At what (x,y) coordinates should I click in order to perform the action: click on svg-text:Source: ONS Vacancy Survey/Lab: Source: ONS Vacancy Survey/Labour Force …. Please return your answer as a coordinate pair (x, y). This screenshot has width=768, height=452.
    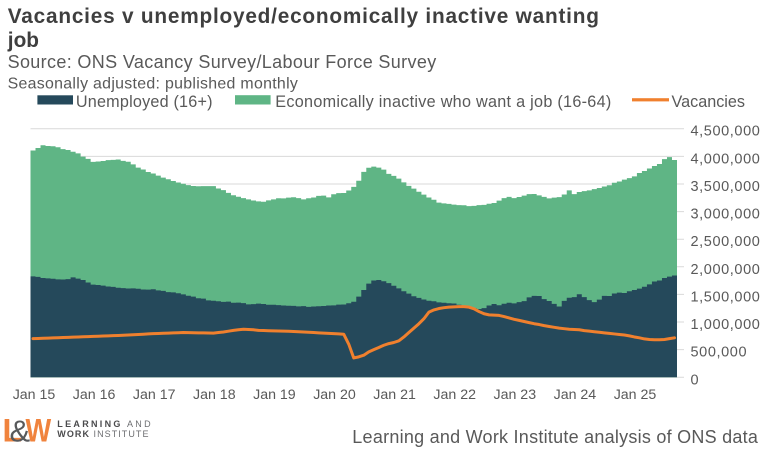
    Looking at the image, I should click on (222, 62).